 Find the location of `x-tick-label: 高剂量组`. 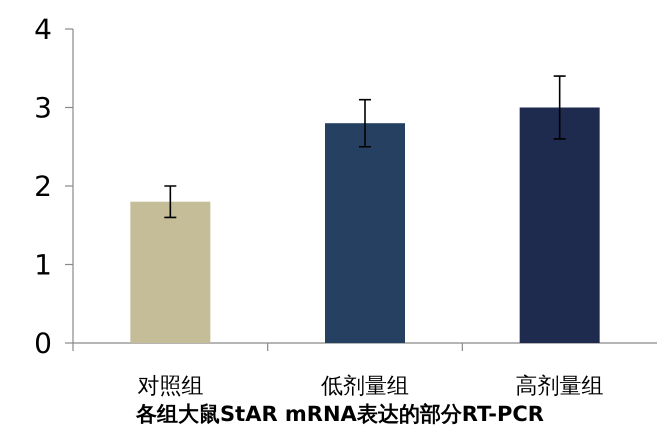

x-tick-label: 高剂量组 is located at coordinates (560, 386).